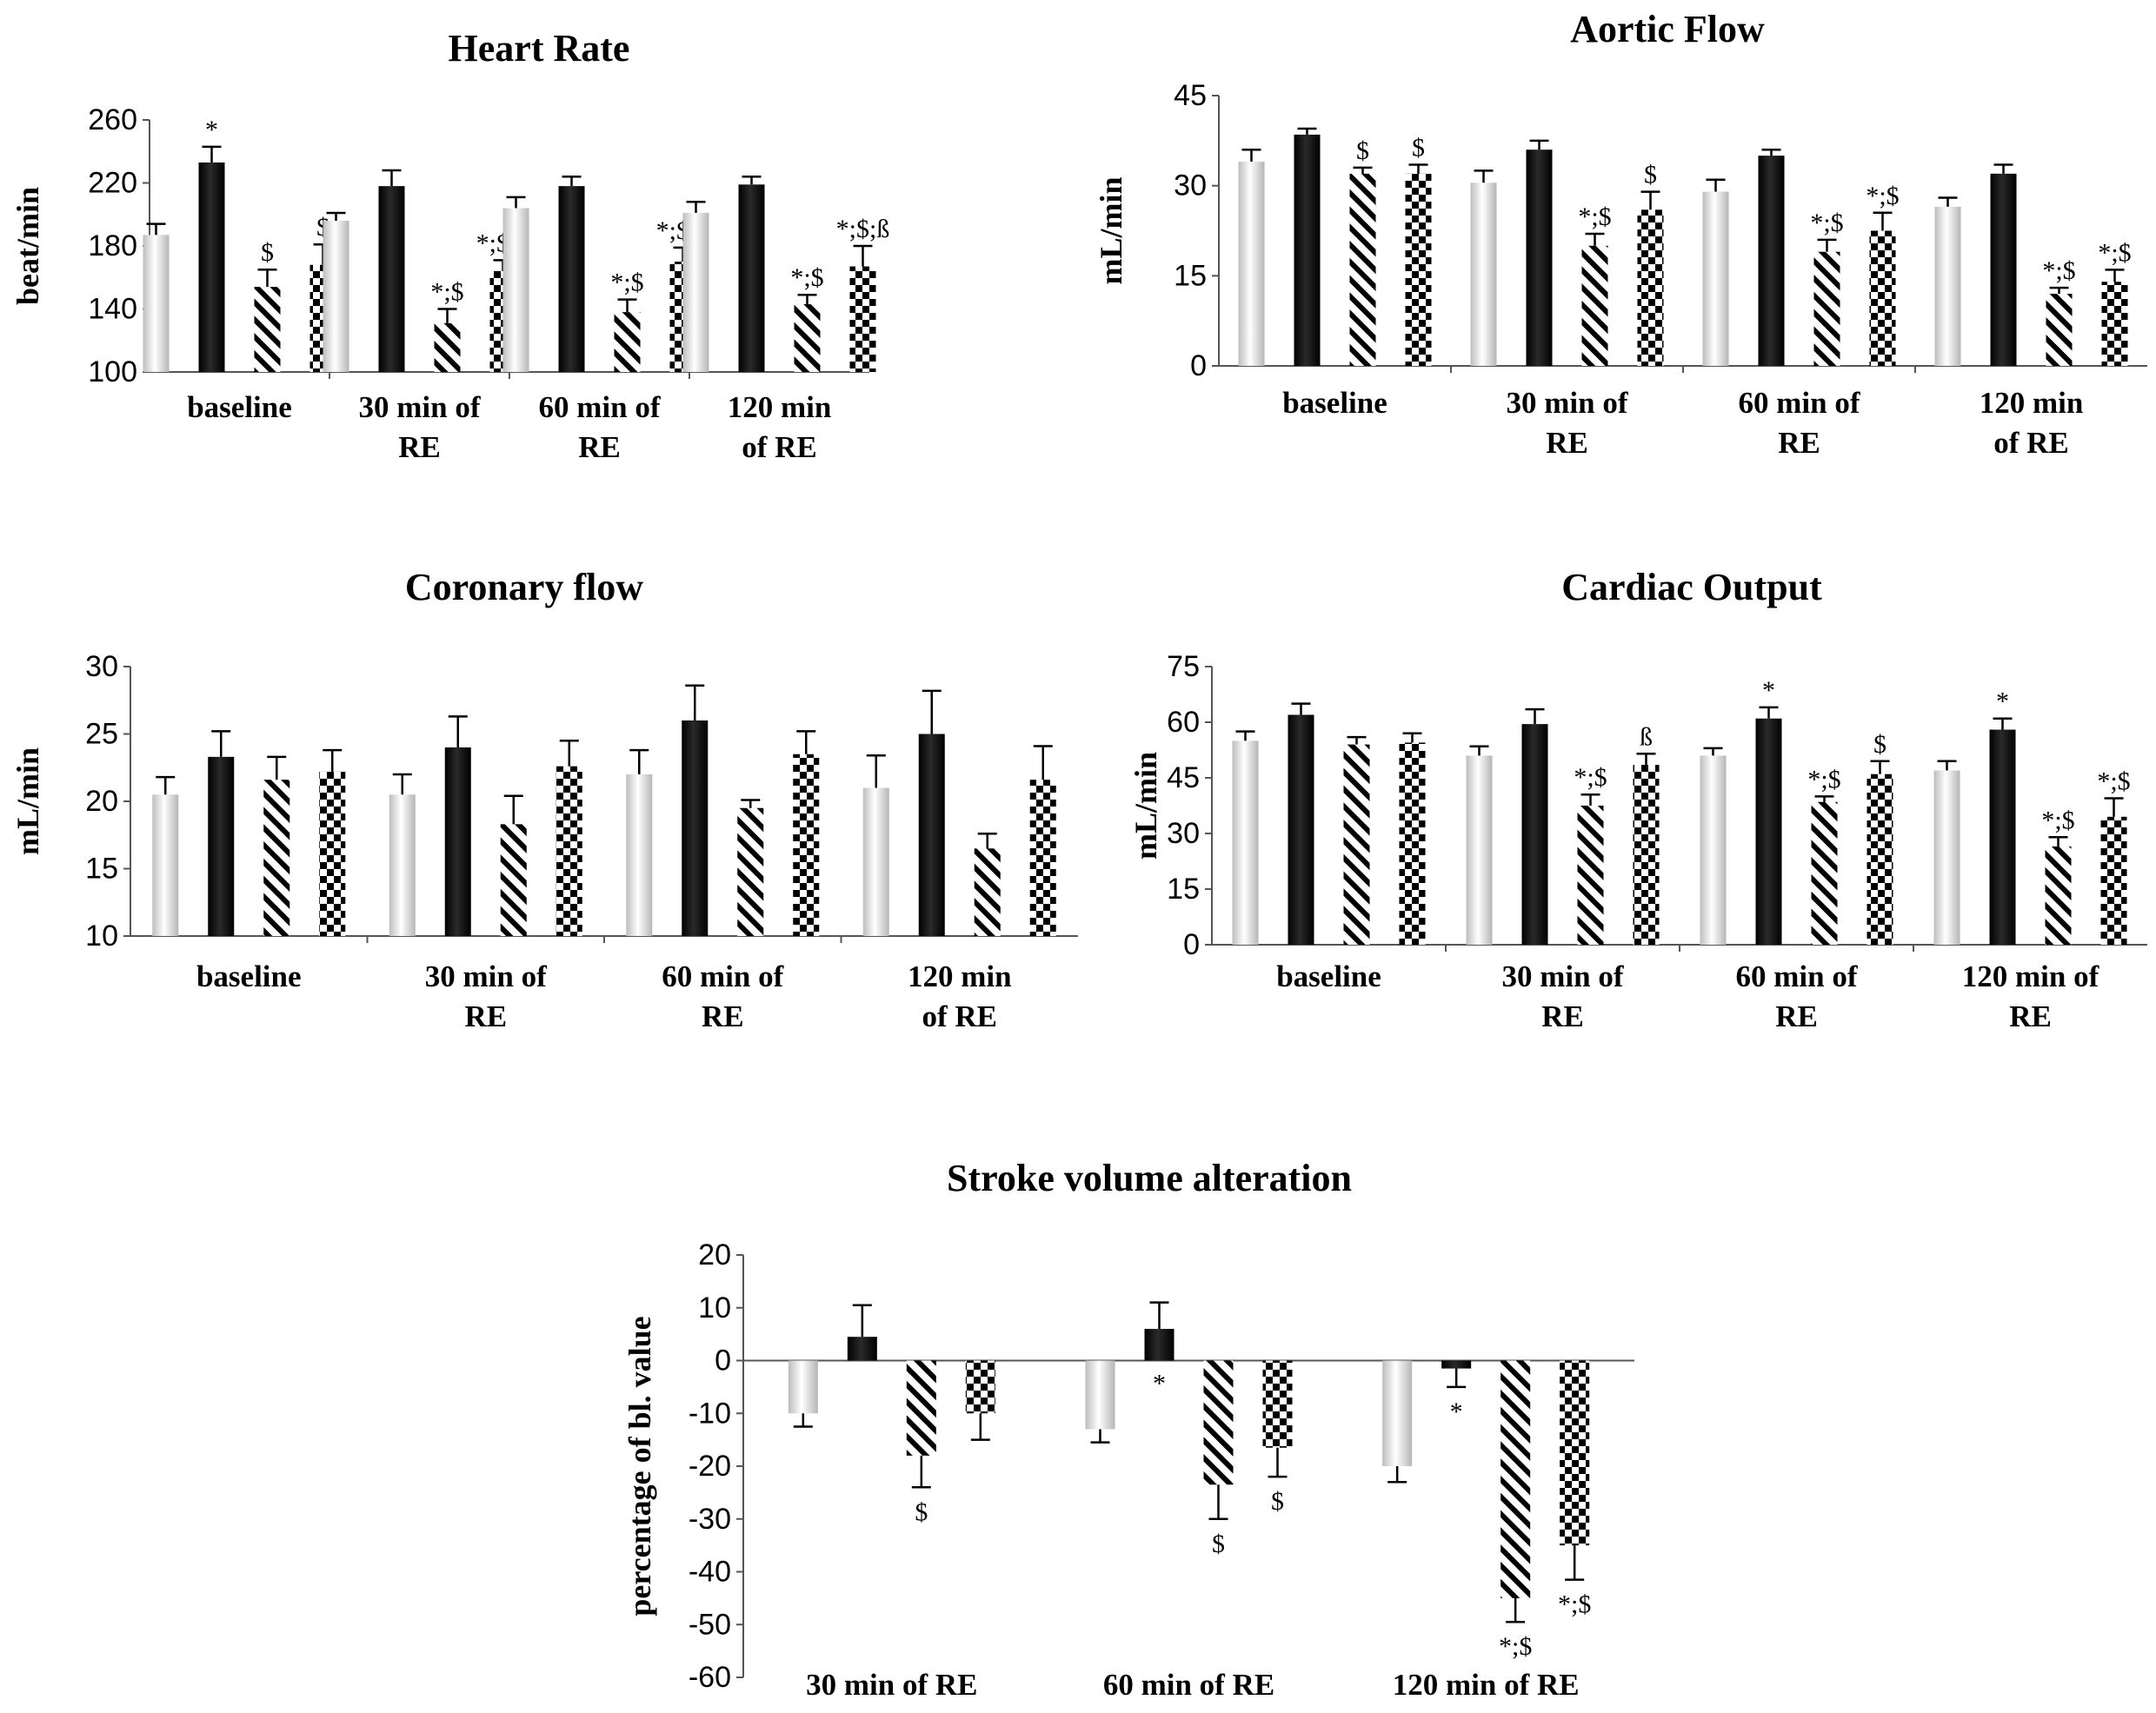 This screenshot has height=1713, width=2156. I want to click on chart-title: Cardiac Output, so click(1692, 587).